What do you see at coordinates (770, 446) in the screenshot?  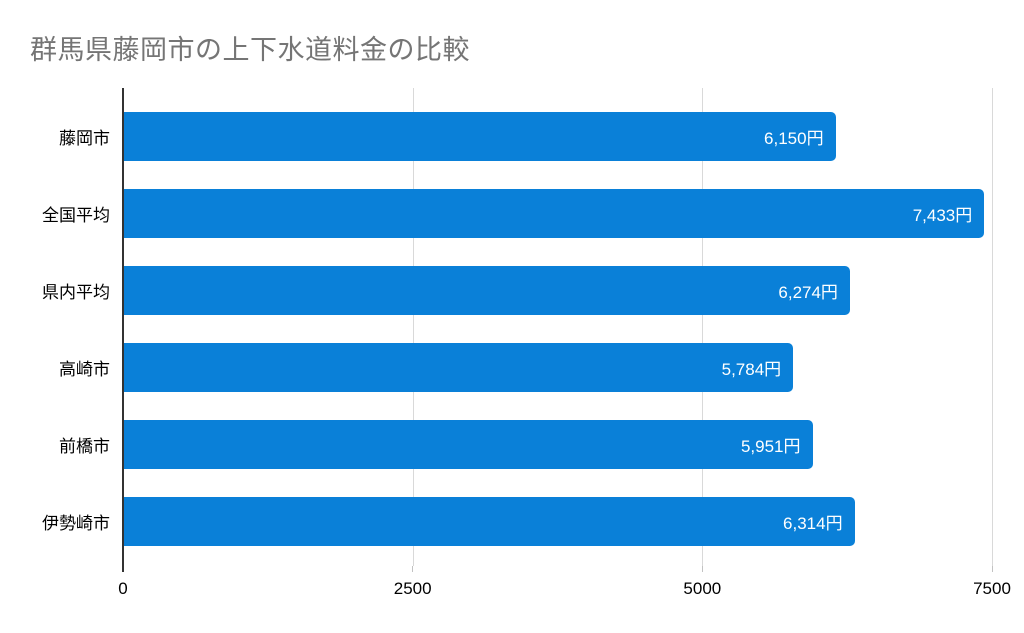 I see `bar-value-label: 5,951円` at bounding box center [770, 446].